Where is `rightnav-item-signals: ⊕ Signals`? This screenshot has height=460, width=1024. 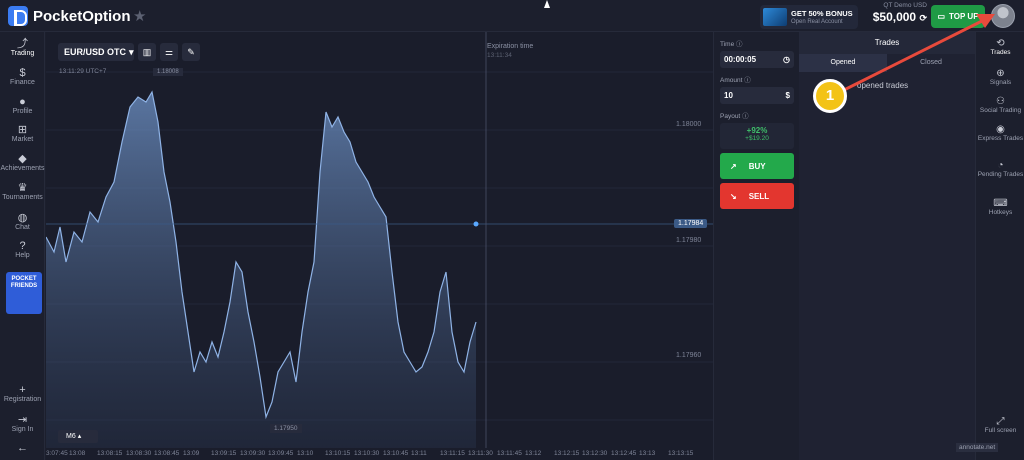
rightnav-item-signals: ⊕ Signals is located at coordinates (1000, 77).